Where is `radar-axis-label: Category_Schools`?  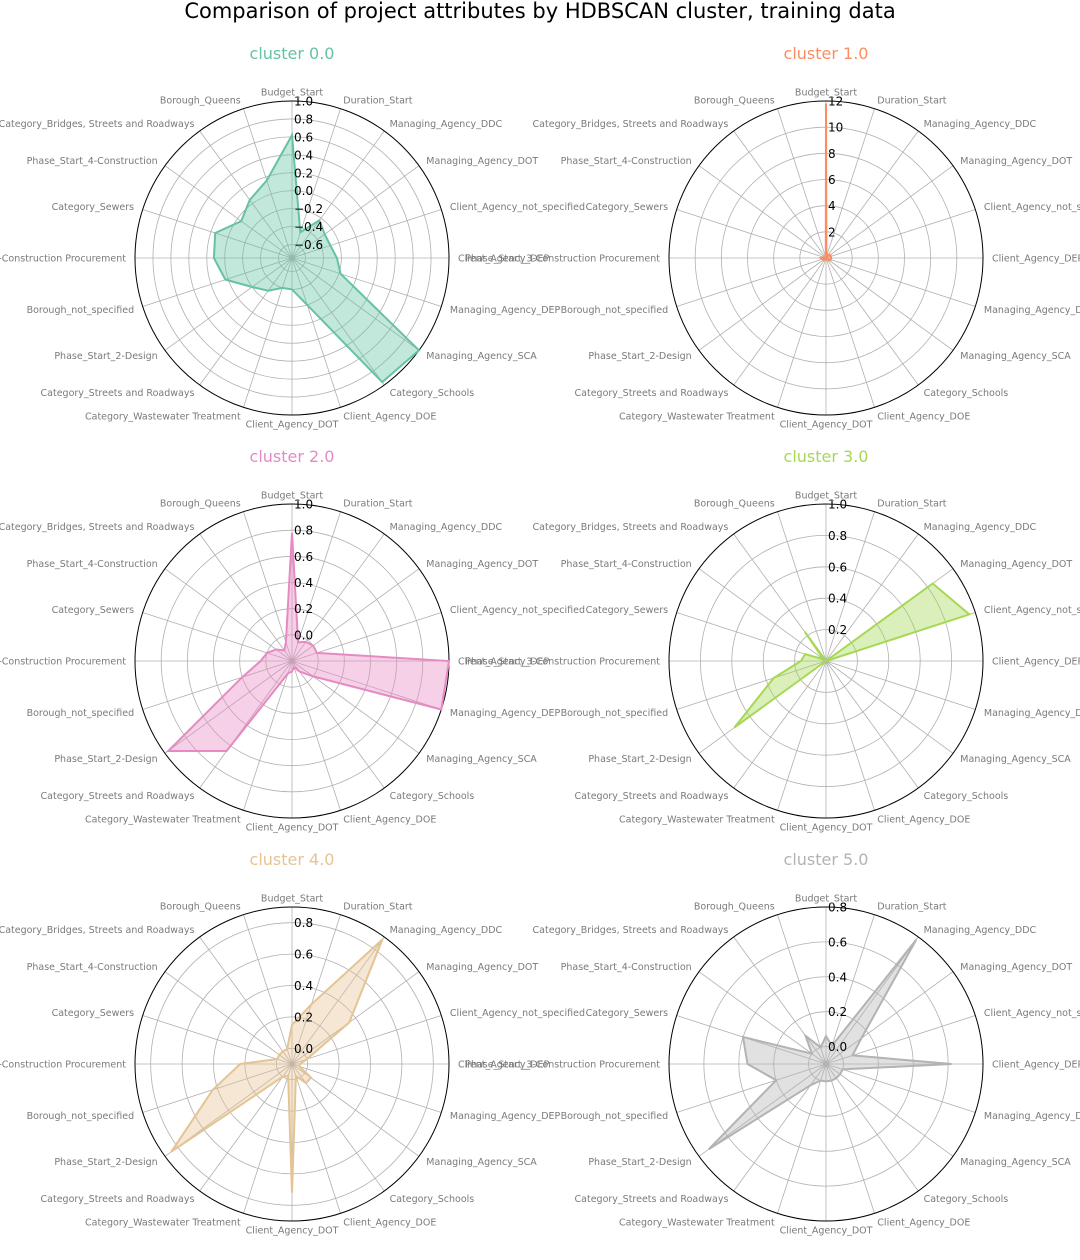
radar-axis-label: Category_Schools is located at coordinates (432, 1199).